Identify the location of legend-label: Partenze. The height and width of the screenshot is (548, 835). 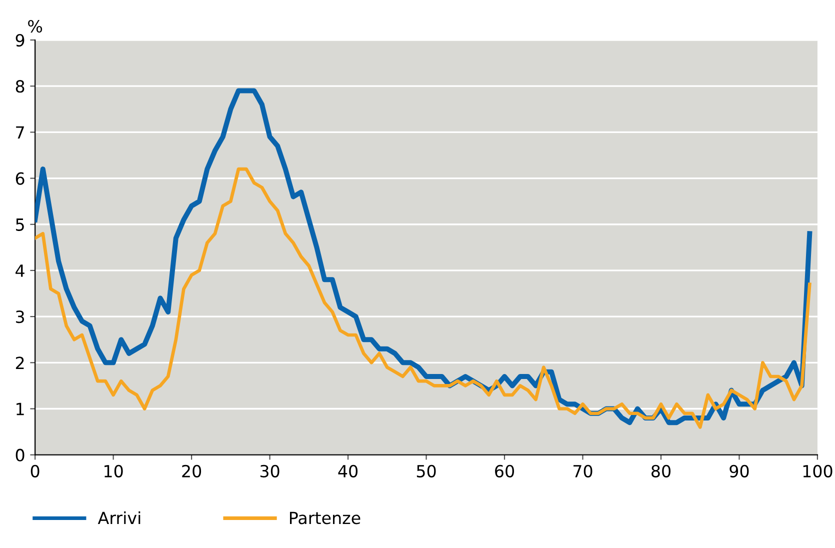
(325, 518).